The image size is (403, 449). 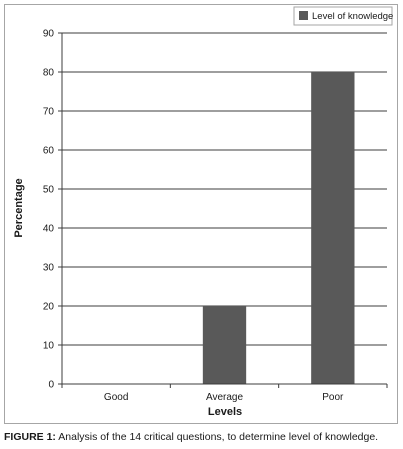 What do you see at coordinates (49, 34) in the screenshot?
I see `y-tick-label: 90` at bounding box center [49, 34].